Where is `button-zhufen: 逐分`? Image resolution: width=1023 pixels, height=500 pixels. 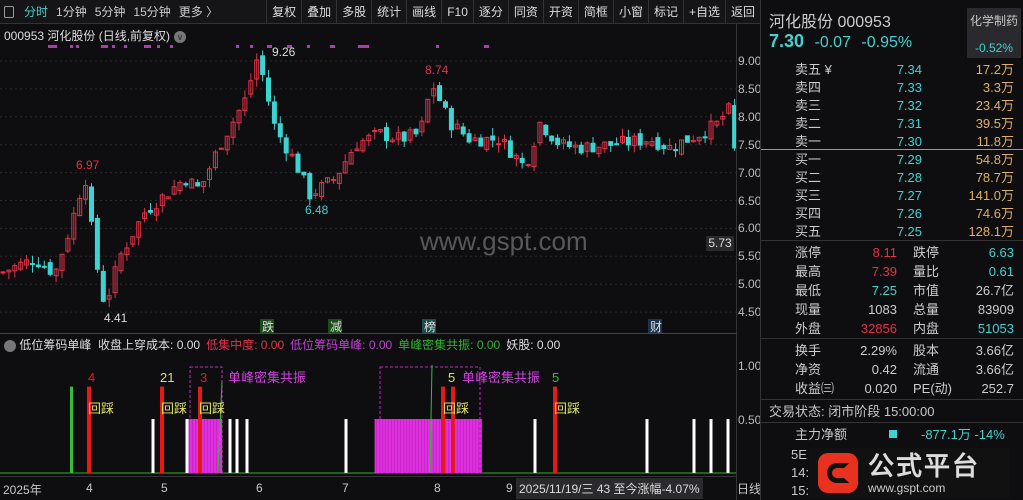 button-zhufen: 逐分 is located at coordinates (490, 11).